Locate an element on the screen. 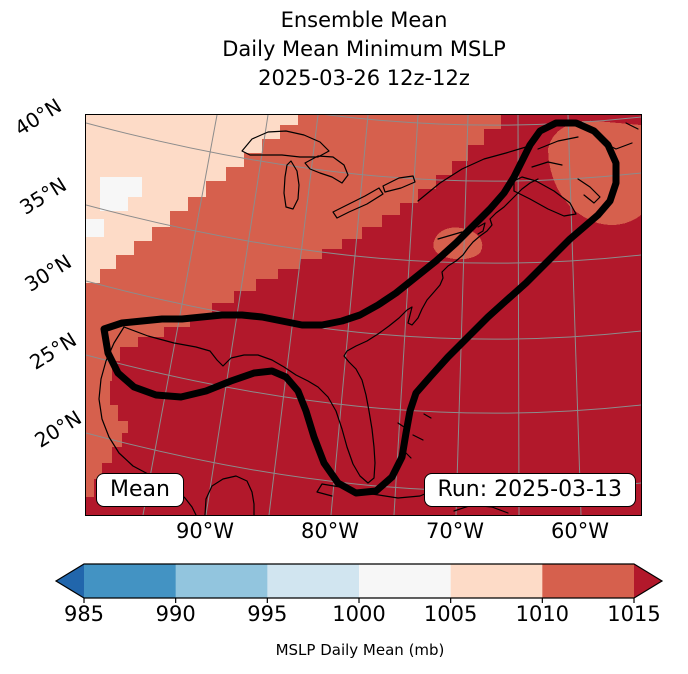  title-line-1: Ensemble Mean is located at coordinates (364, 20).